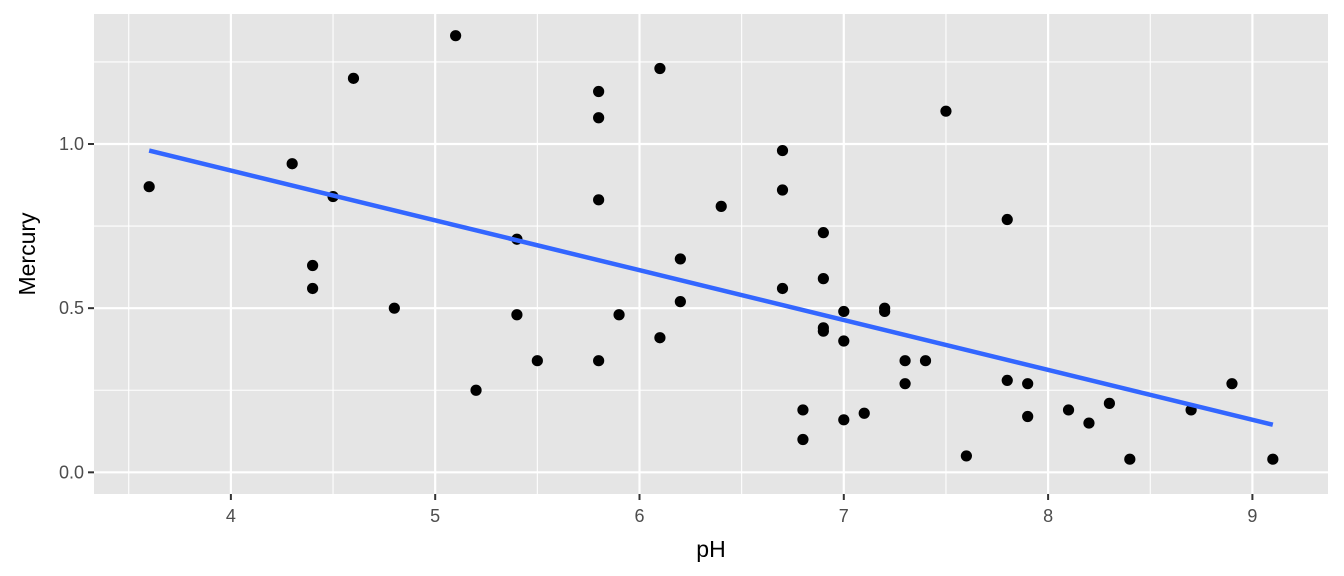  What do you see at coordinates (639, 516) in the screenshot?
I see `x-tick-label: 6` at bounding box center [639, 516].